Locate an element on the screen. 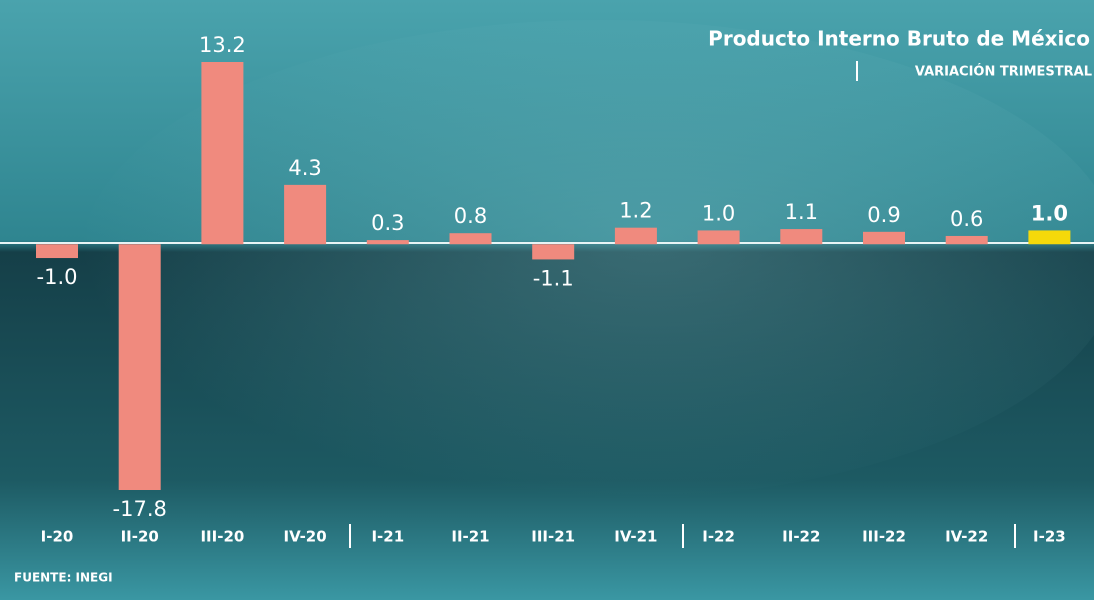  x-tick-label: II-20 is located at coordinates (140, 537).